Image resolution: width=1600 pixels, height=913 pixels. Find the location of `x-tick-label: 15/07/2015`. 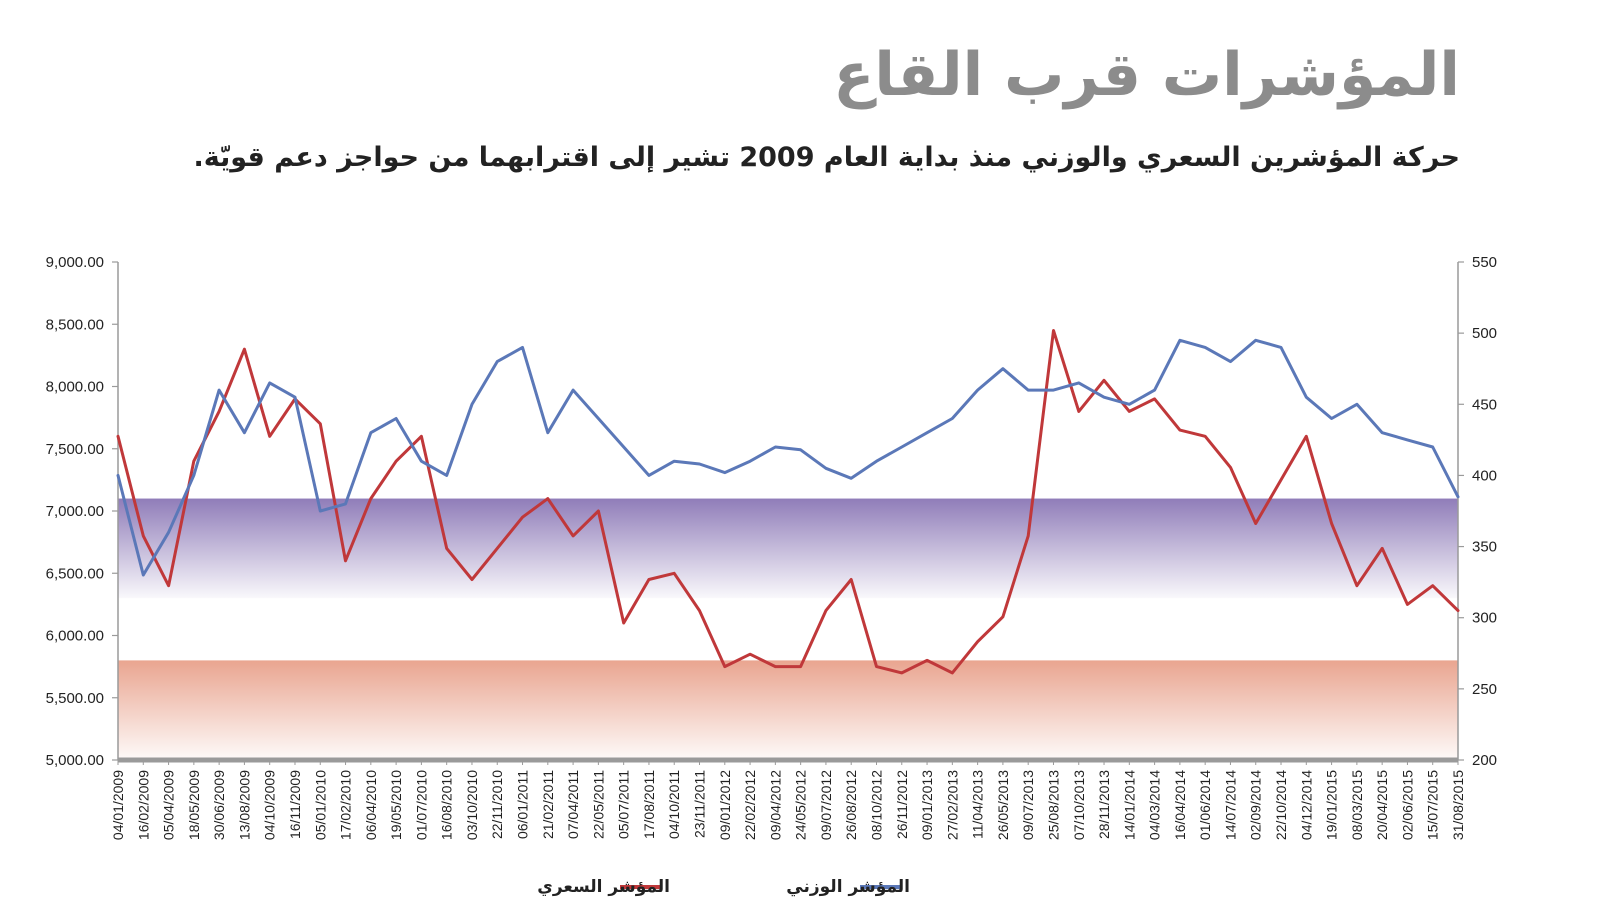

x-tick-label: 15/07/2015 is located at coordinates (1433, 805).